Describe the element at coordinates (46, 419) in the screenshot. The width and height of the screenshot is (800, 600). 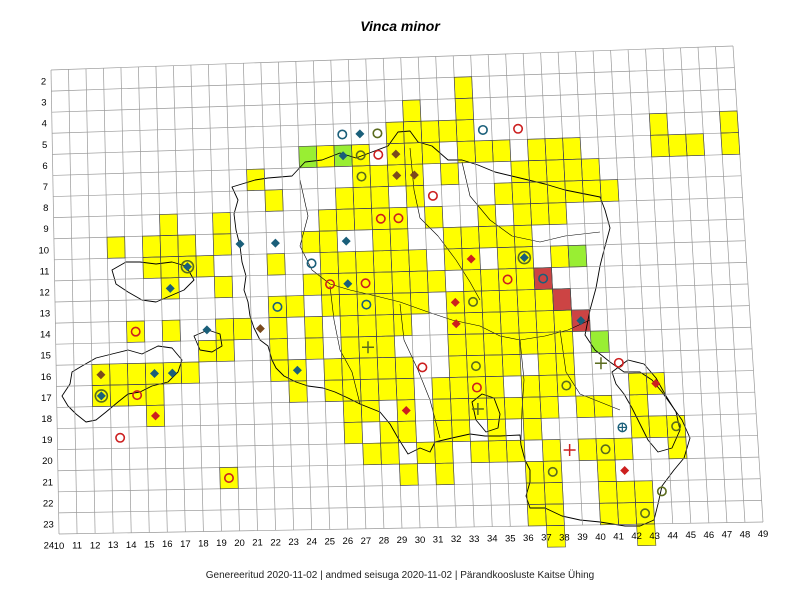
I see `row-label: 18` at that location.